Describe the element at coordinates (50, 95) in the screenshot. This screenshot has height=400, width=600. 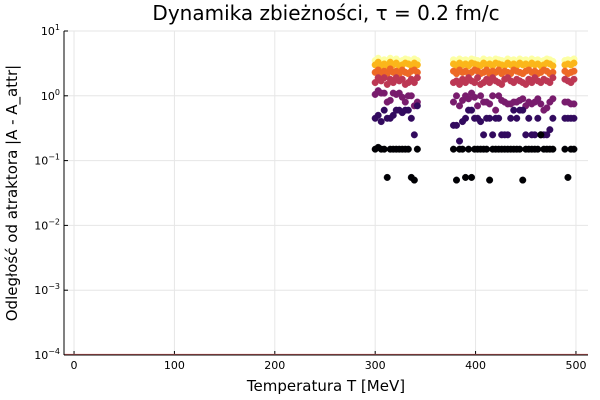
I see `y-tick-label: 10⁰` at that location.